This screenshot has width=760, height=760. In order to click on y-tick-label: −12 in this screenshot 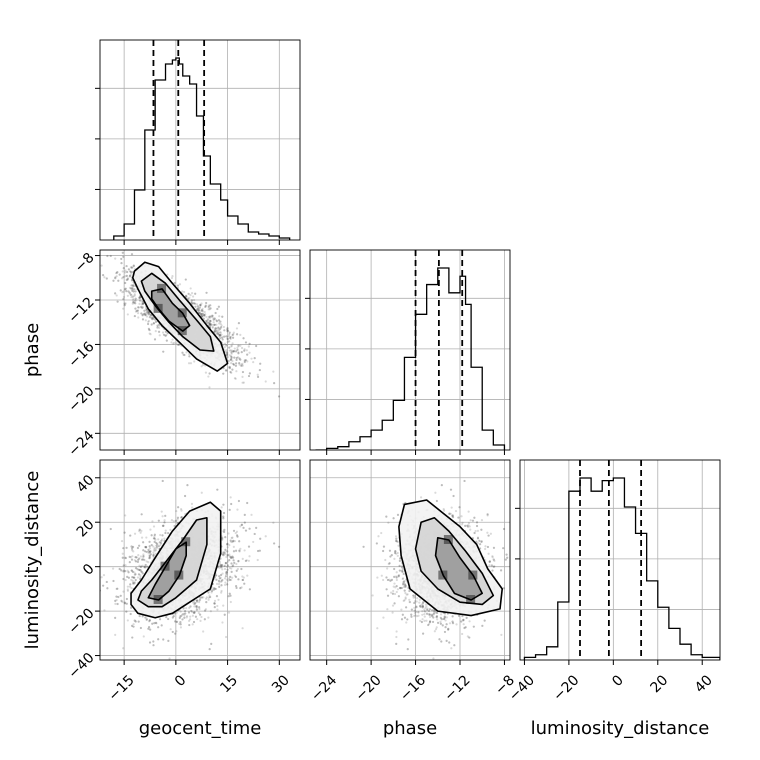, I will do `click(81, 310)`.